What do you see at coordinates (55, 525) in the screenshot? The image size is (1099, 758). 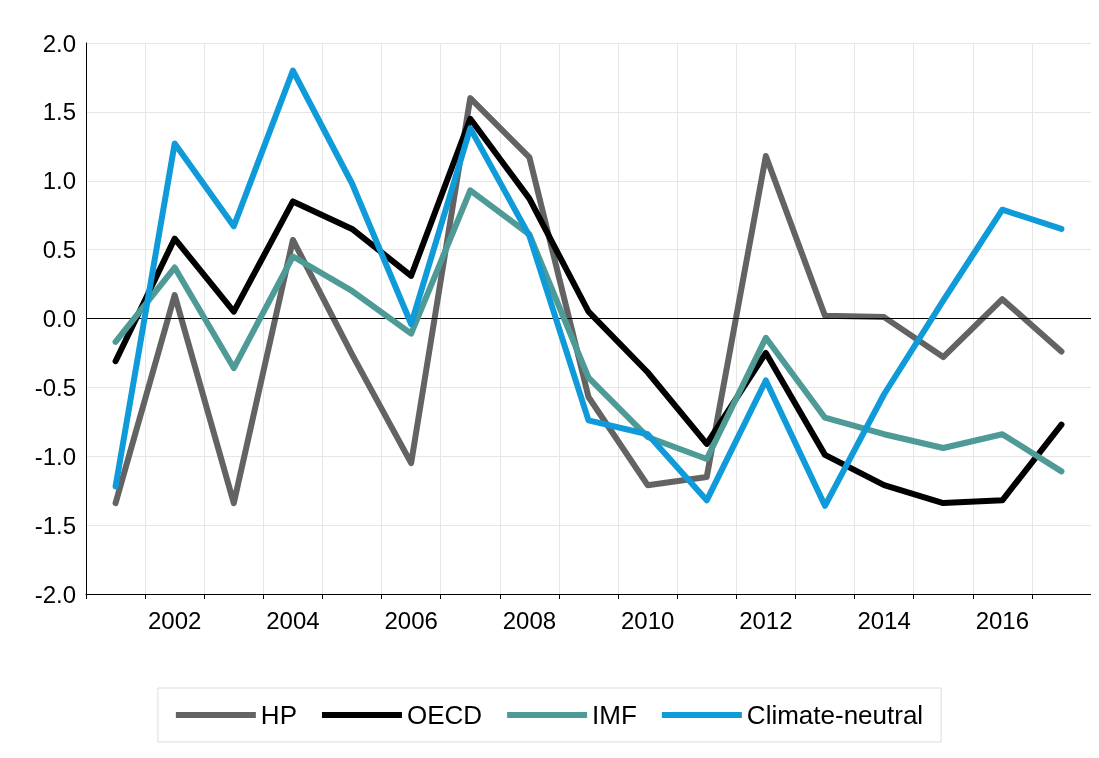 I see `y-tick-label: -1.5` at bounding box center [55, 525].